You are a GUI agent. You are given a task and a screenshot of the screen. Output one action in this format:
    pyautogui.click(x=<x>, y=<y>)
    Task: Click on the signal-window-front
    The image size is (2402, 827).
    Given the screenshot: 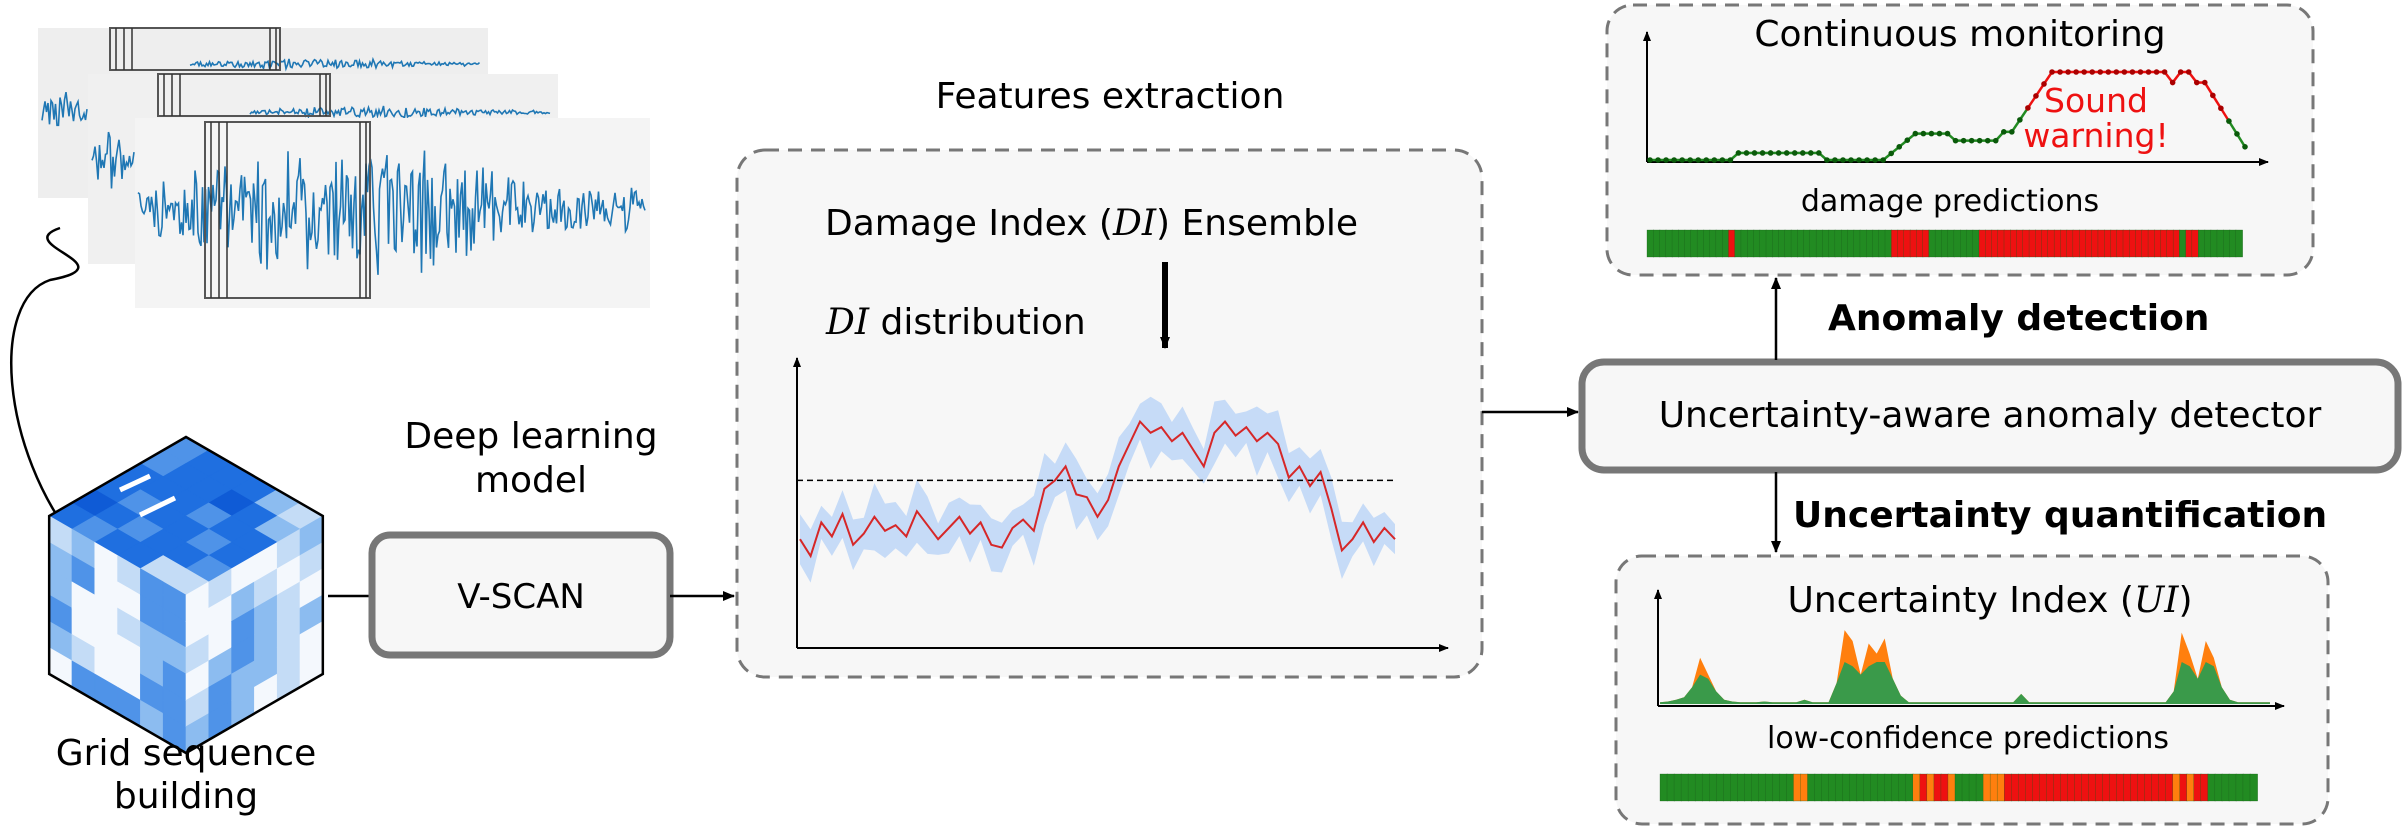 What is the action you would take?
    pyautogui.click(x=392, y=213)
    